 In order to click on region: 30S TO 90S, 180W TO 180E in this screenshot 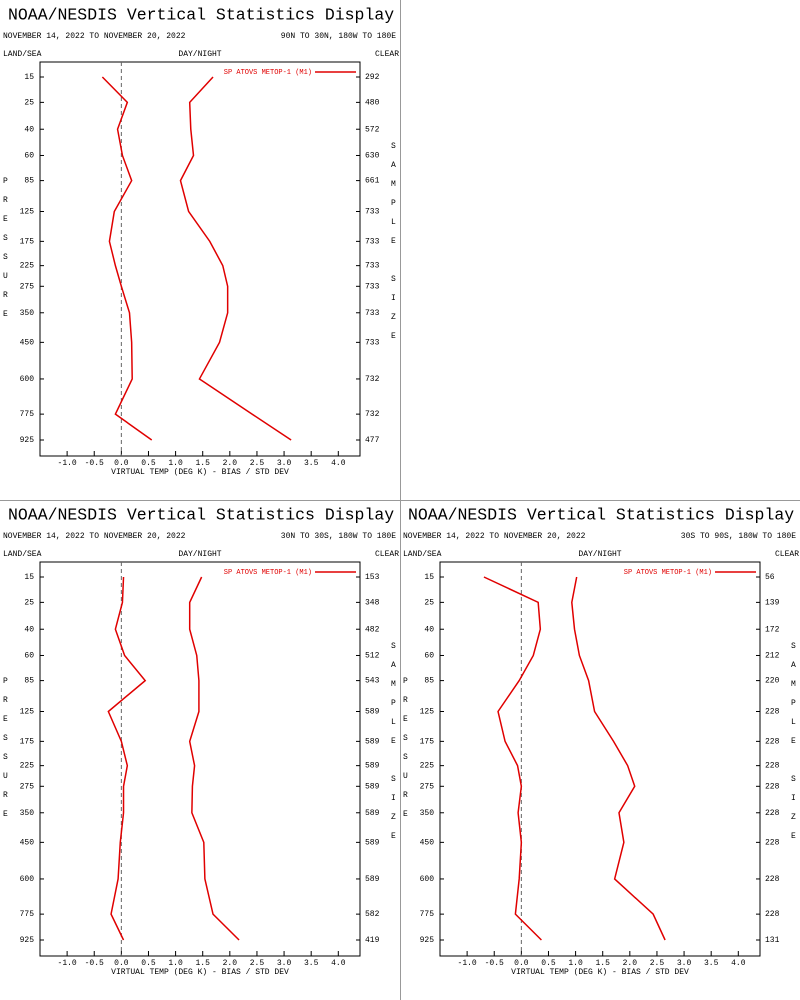, I will do `click(738, 536)`.